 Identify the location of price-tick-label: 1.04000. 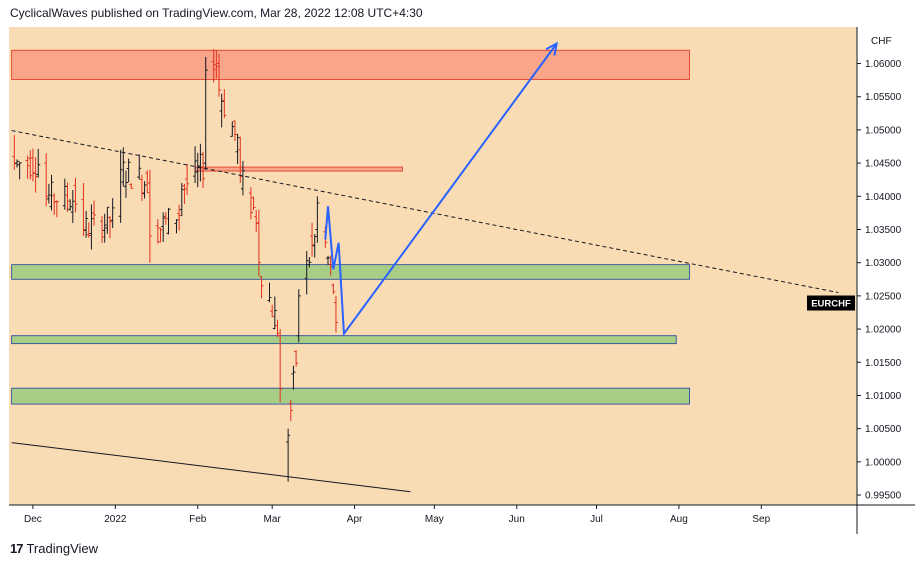
(883, 197).